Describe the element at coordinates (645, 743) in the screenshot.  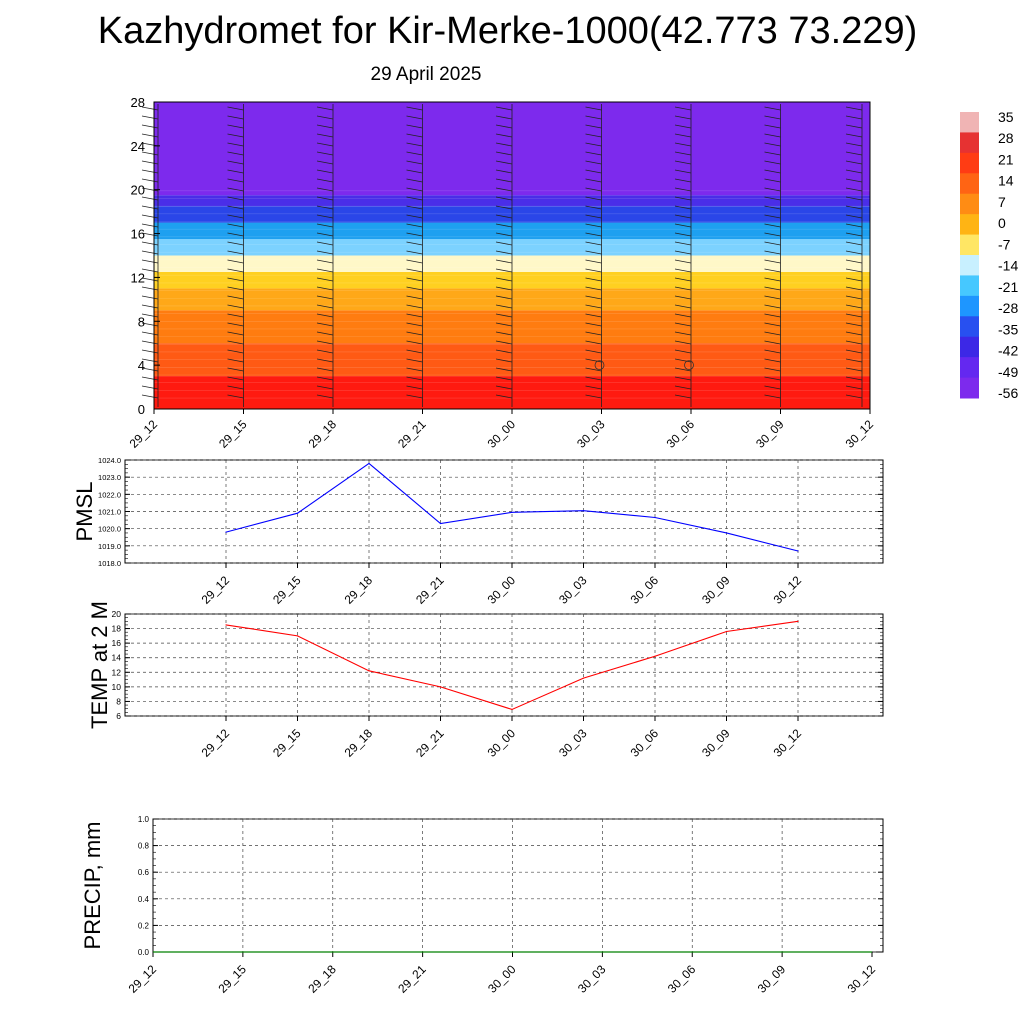
I see `x-tick-label: 30_06` at that location.